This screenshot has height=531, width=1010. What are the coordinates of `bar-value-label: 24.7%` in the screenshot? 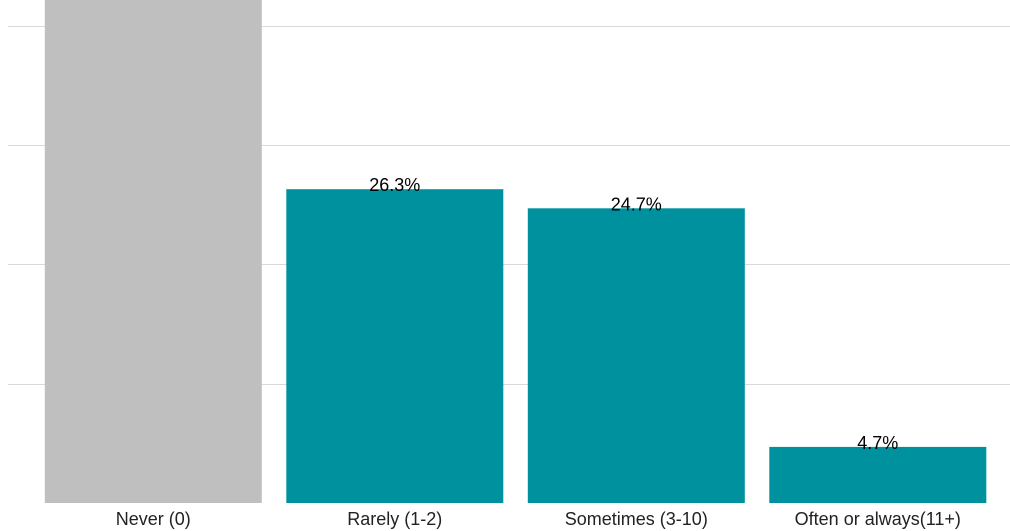 It's located at (636, 204).